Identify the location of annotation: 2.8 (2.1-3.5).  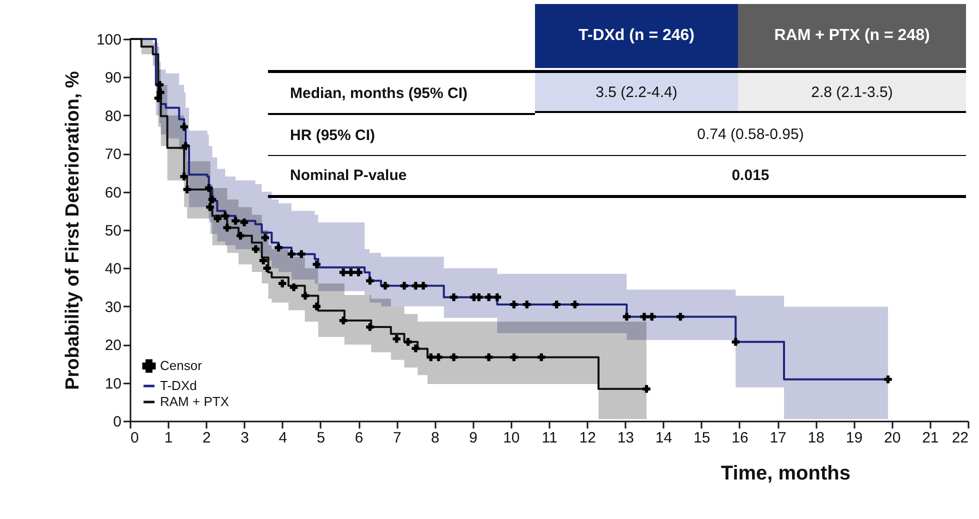
(852, 91).